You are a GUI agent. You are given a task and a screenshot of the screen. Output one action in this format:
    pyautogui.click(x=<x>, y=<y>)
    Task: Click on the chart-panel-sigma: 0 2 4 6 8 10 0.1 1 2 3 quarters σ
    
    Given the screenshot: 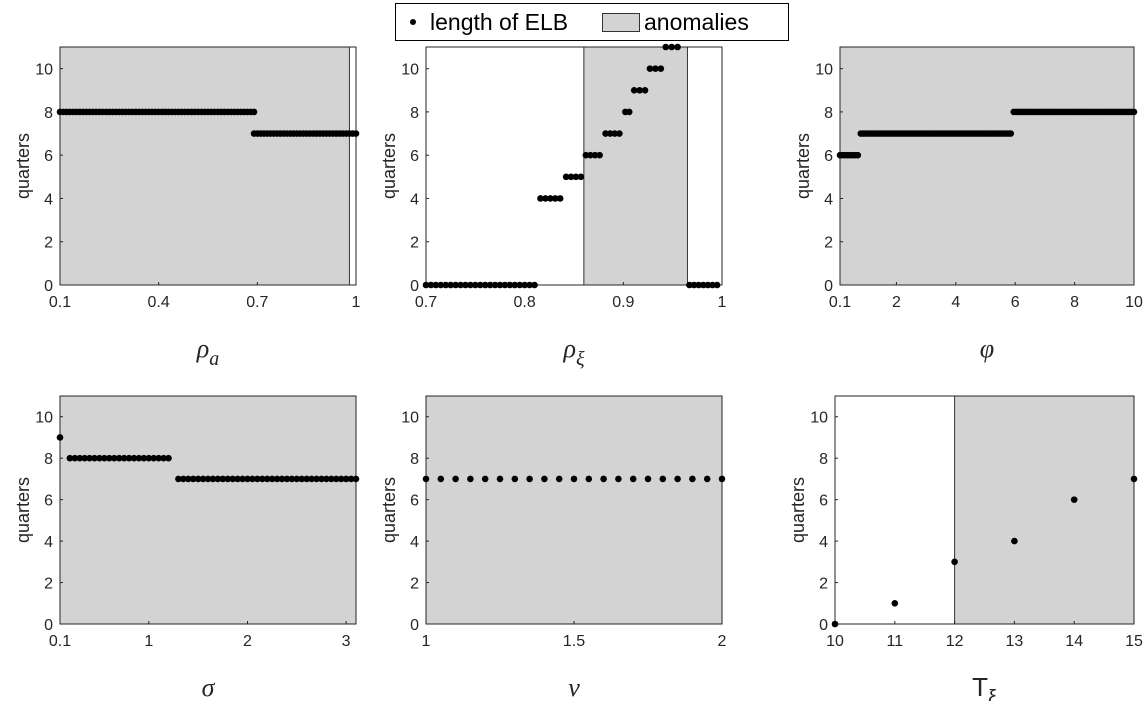 What is the action you would take?
    pyautogui.click(x=186, y=548)
    